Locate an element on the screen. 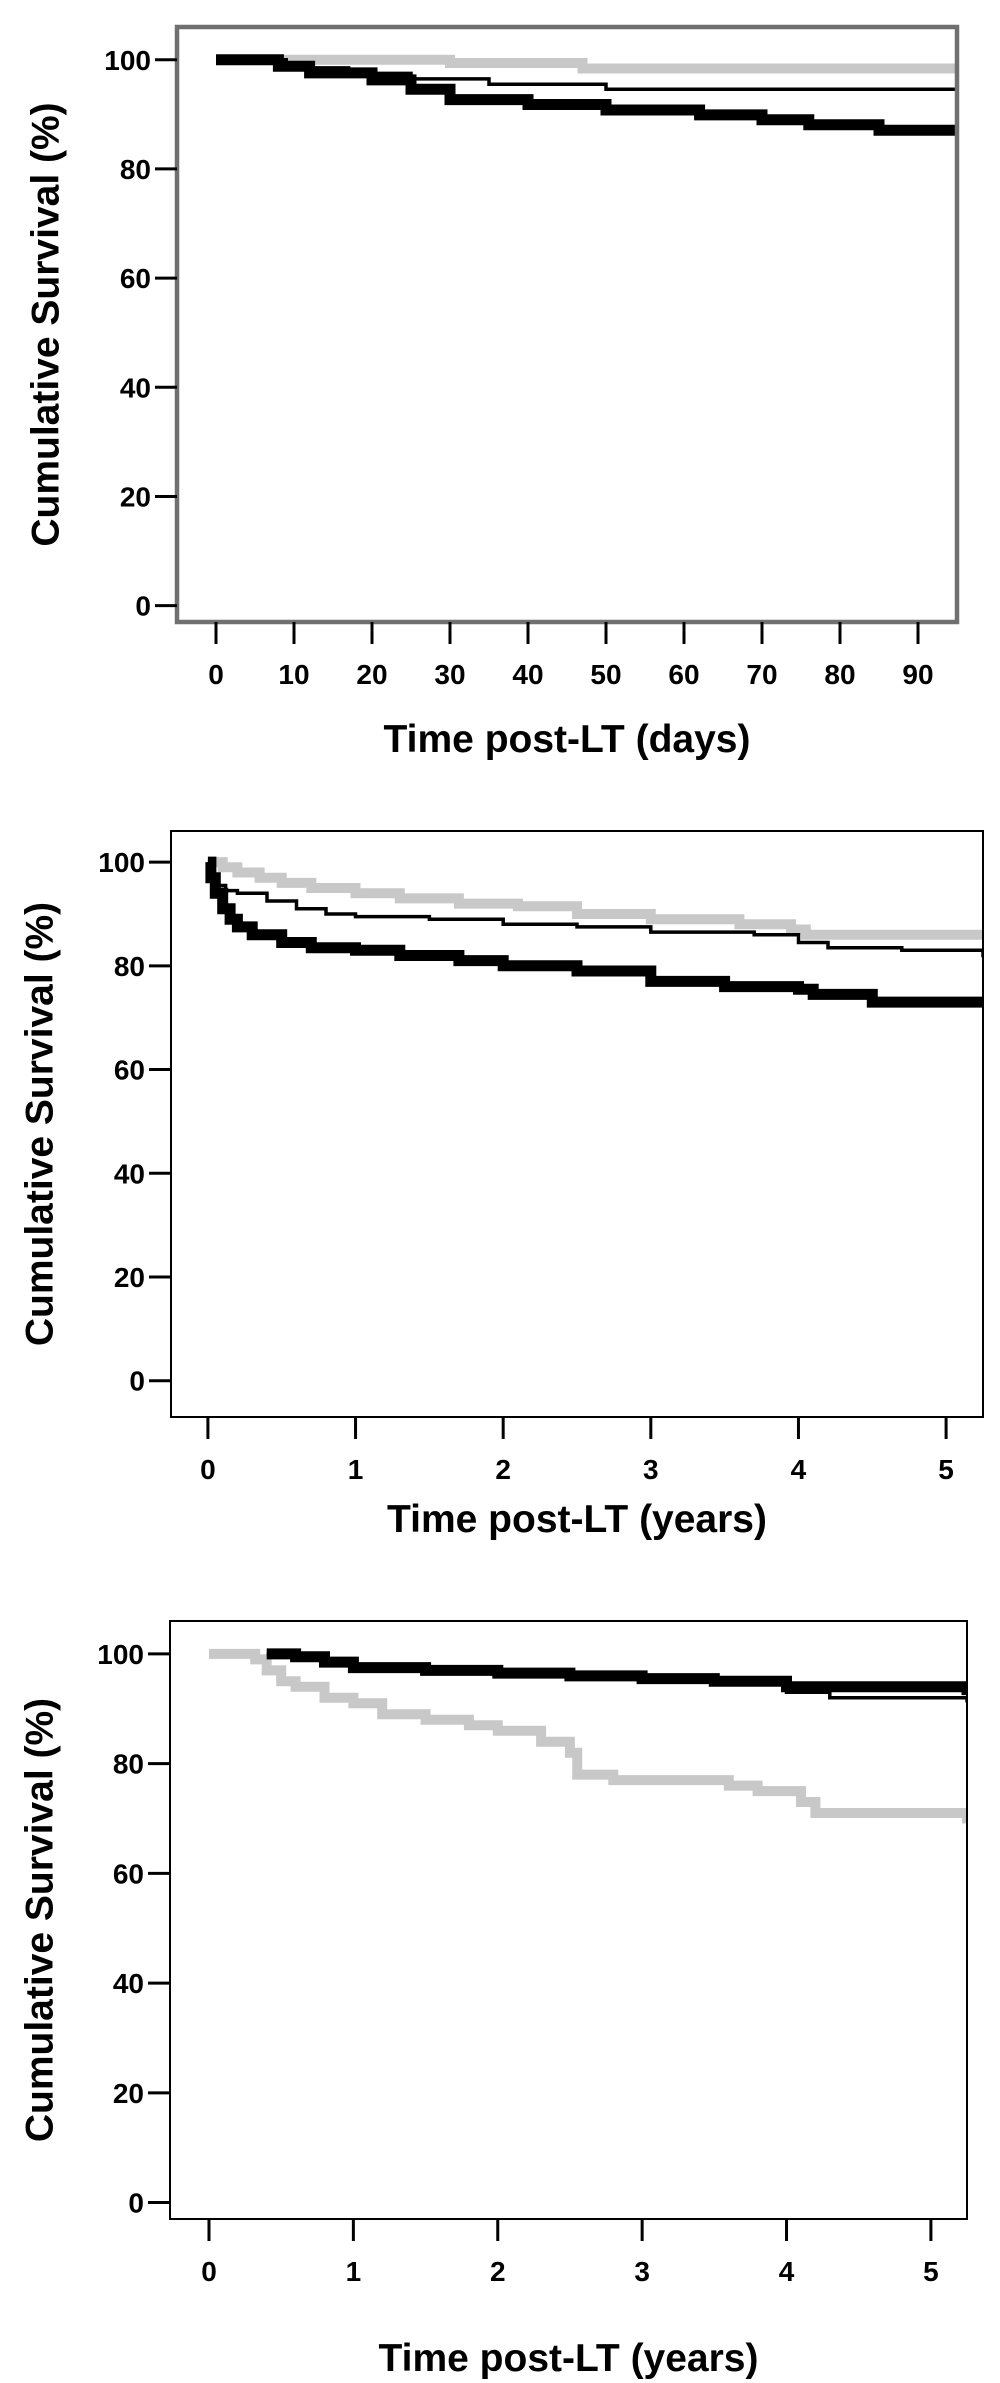 This screenshot has height=2383, width=1000. x-tick-label: 30 is located at coordinates (449, 674).